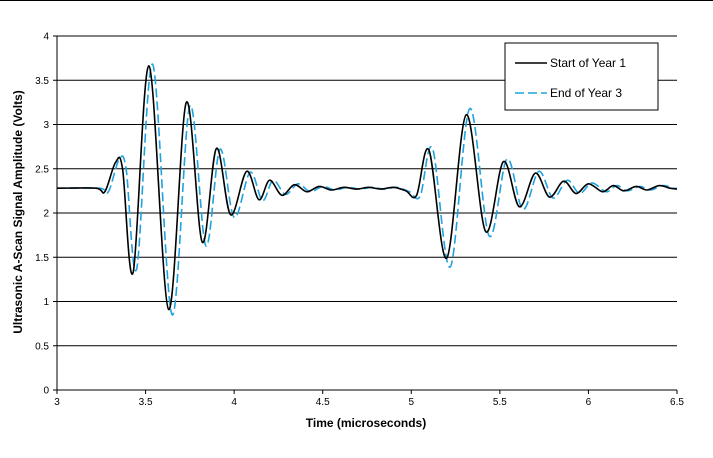 This screenshot has height=458, width=713. I want to click on x-tick-label: 4.5, so click(323, 402).